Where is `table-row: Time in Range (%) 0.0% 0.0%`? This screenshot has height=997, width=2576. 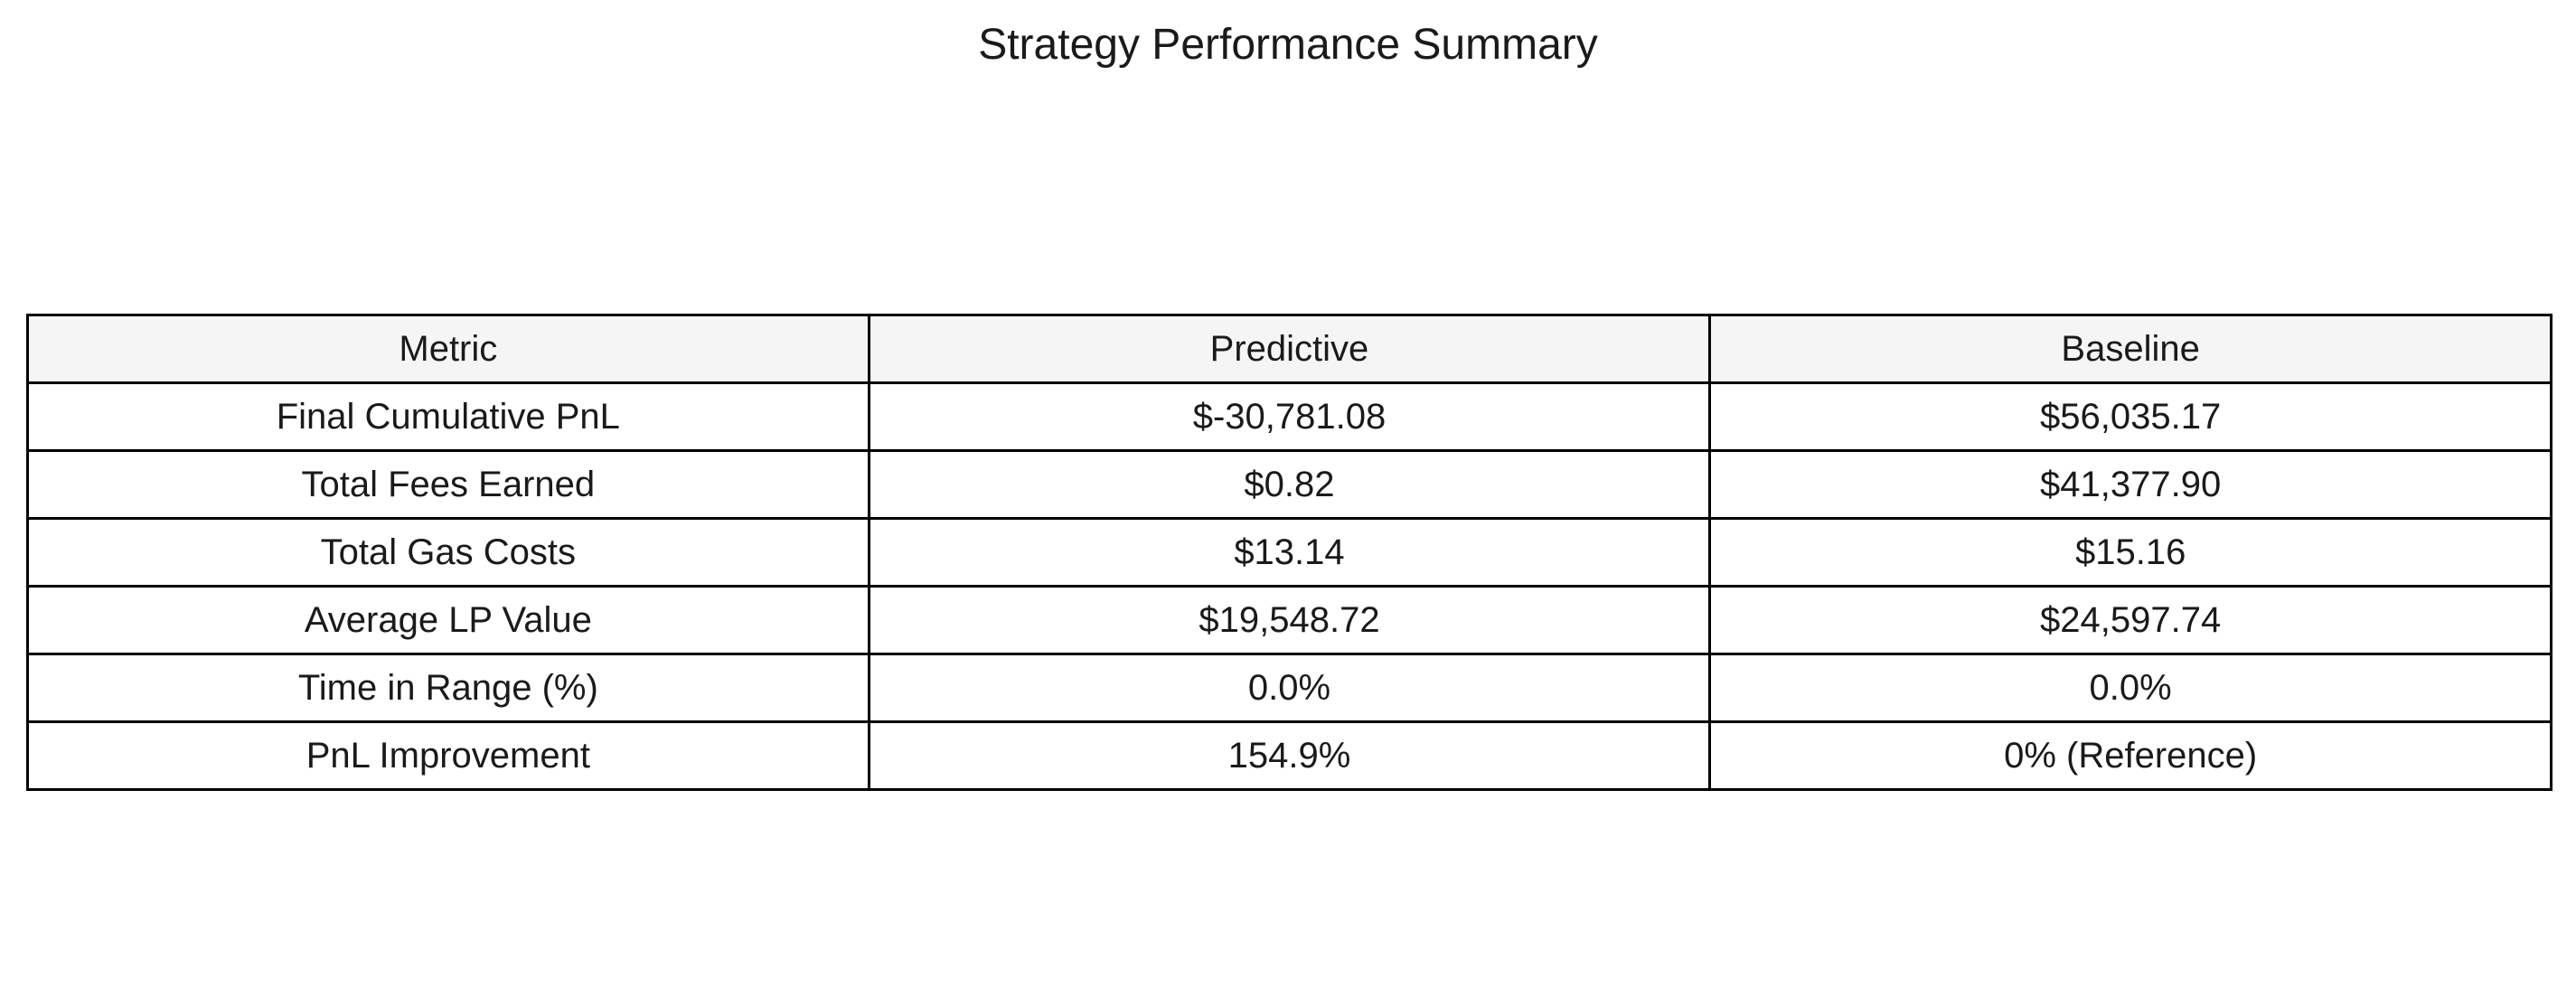 table-row: Time in Range (%) 0.0% 0.0% is located at coordinates (1289, 688).